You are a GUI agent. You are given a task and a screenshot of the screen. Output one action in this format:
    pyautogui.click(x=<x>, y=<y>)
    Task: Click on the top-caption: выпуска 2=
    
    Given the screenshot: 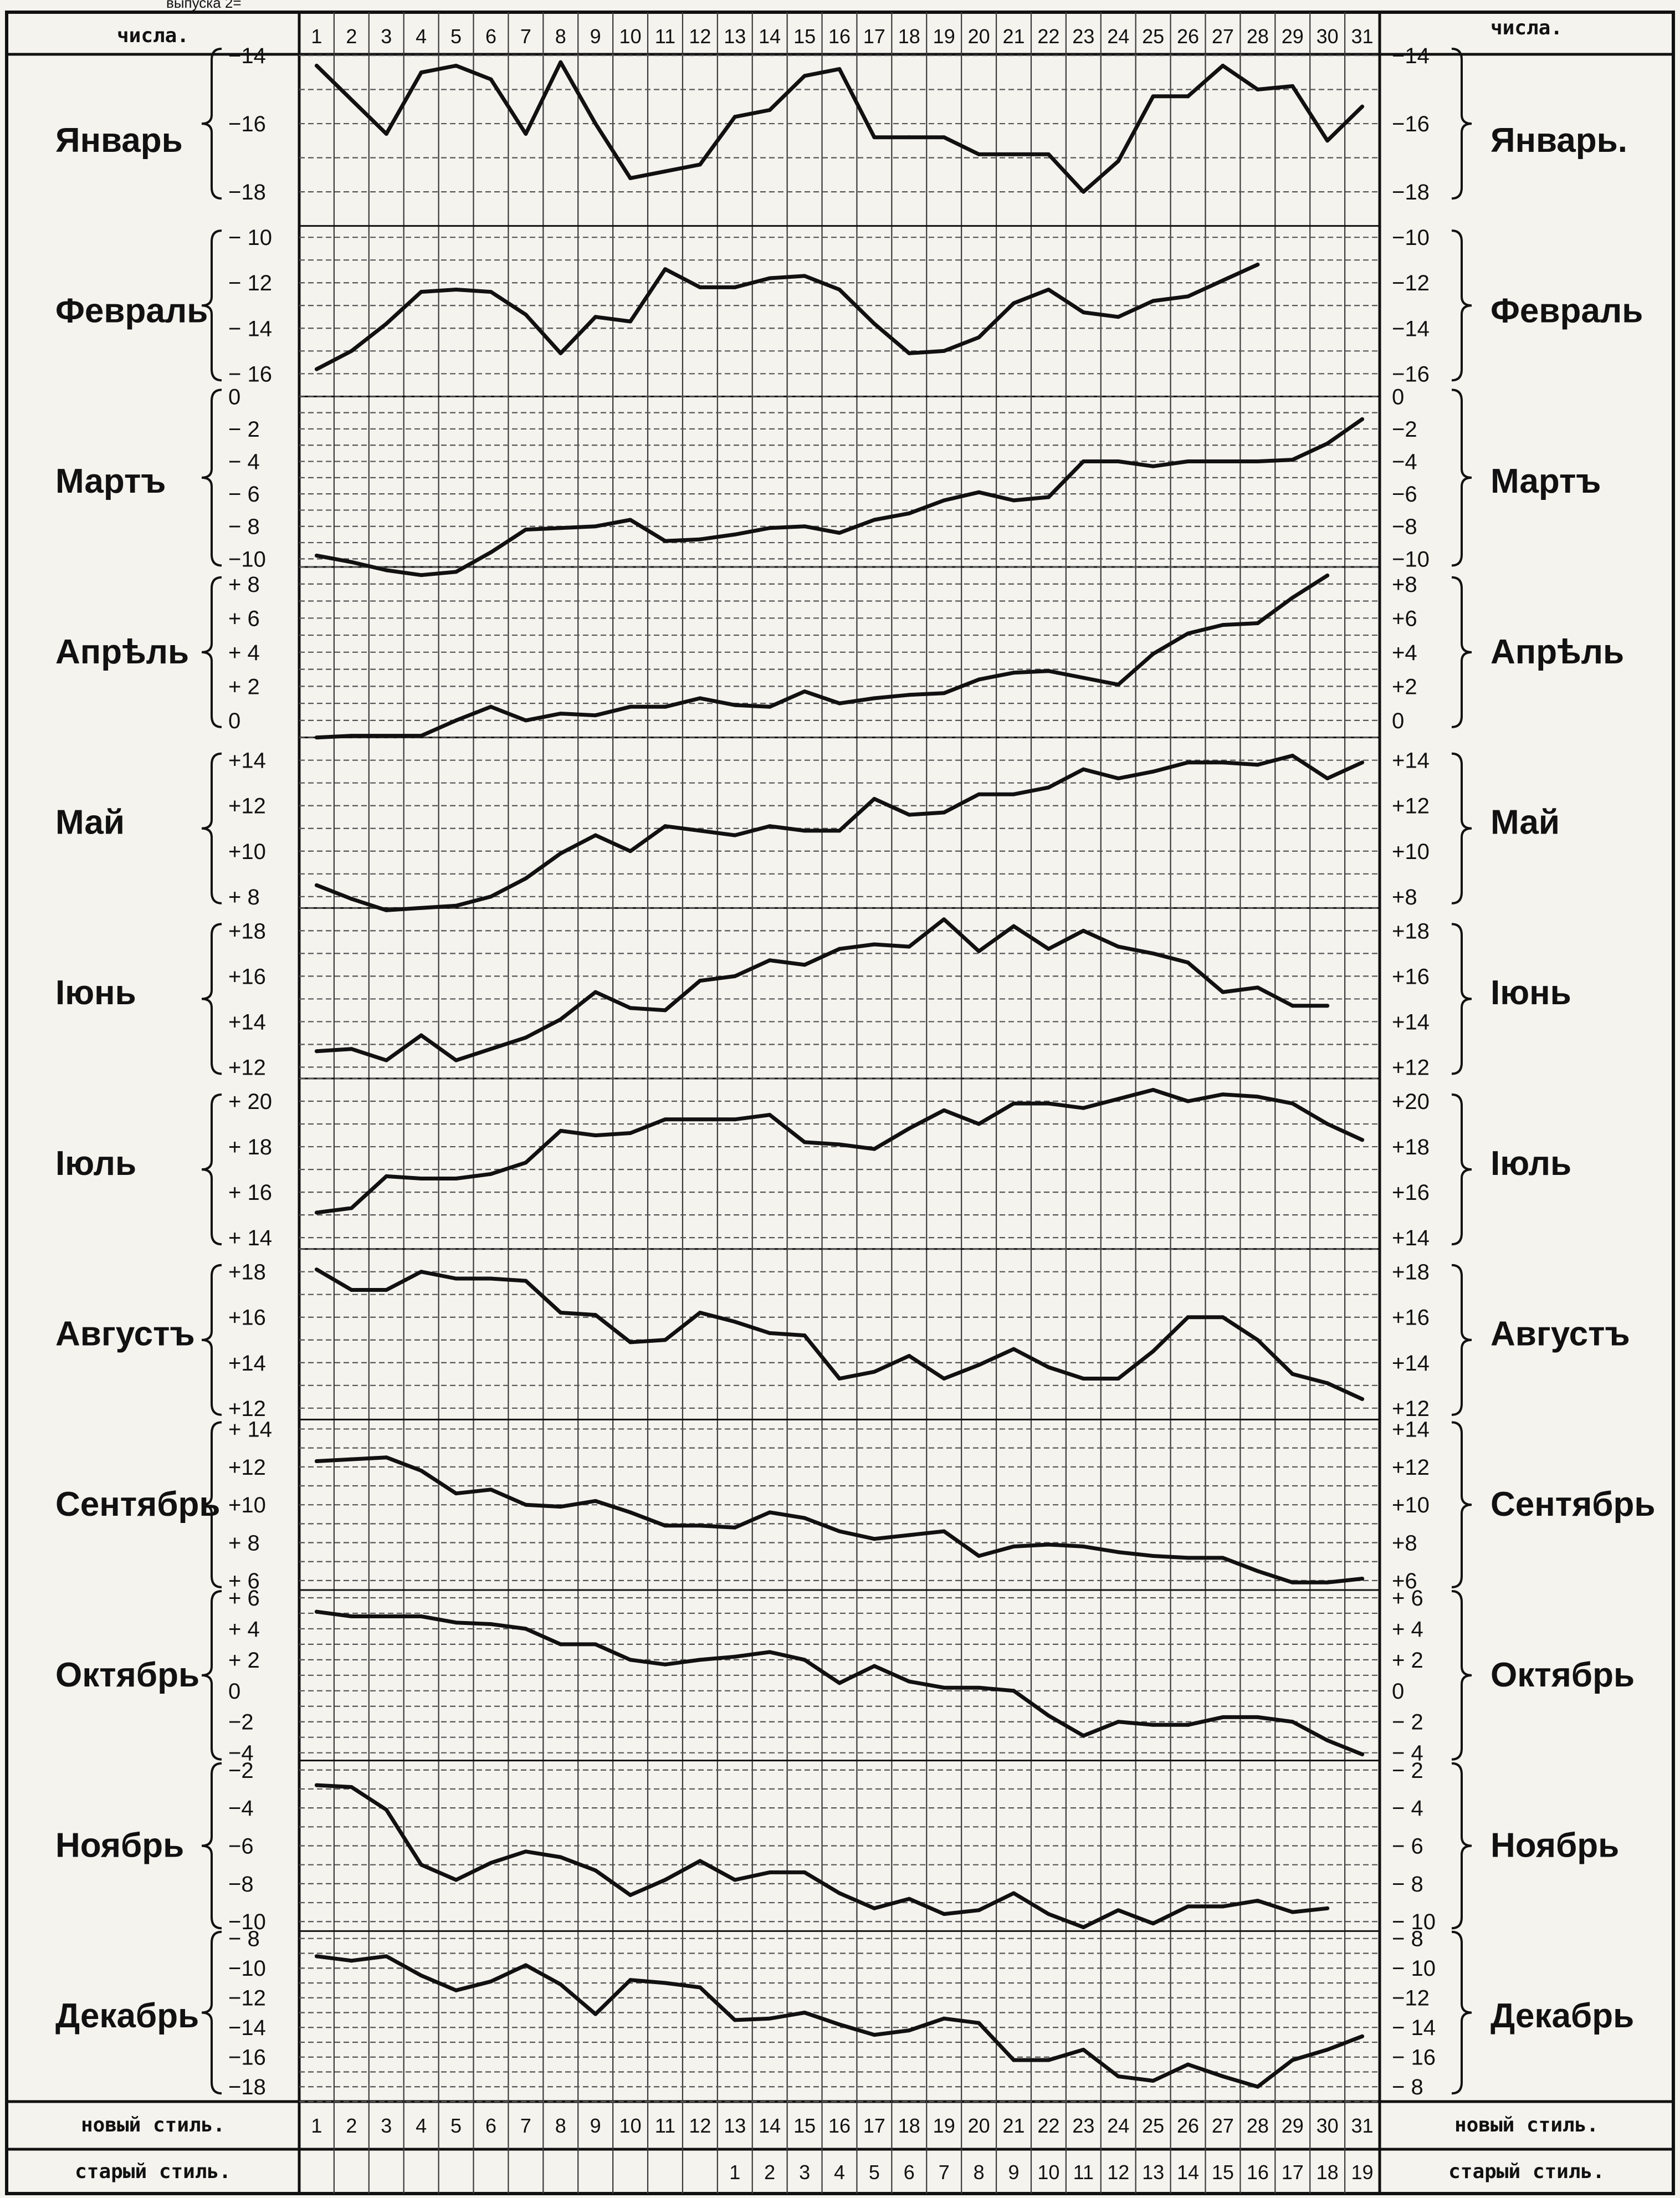 What is the action you would take?
    pyautogui.click(x=204, y=5)
    